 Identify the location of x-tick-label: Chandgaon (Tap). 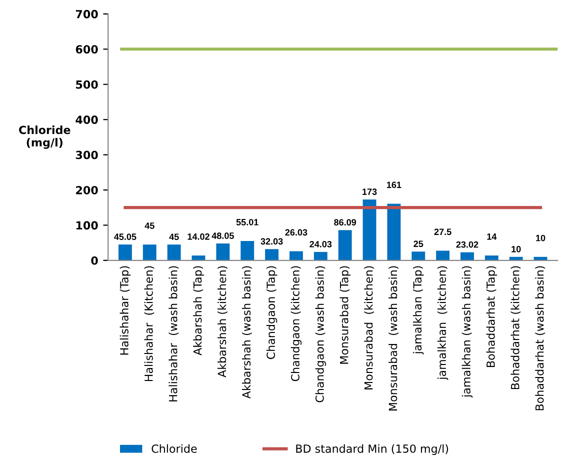
(272, 313).